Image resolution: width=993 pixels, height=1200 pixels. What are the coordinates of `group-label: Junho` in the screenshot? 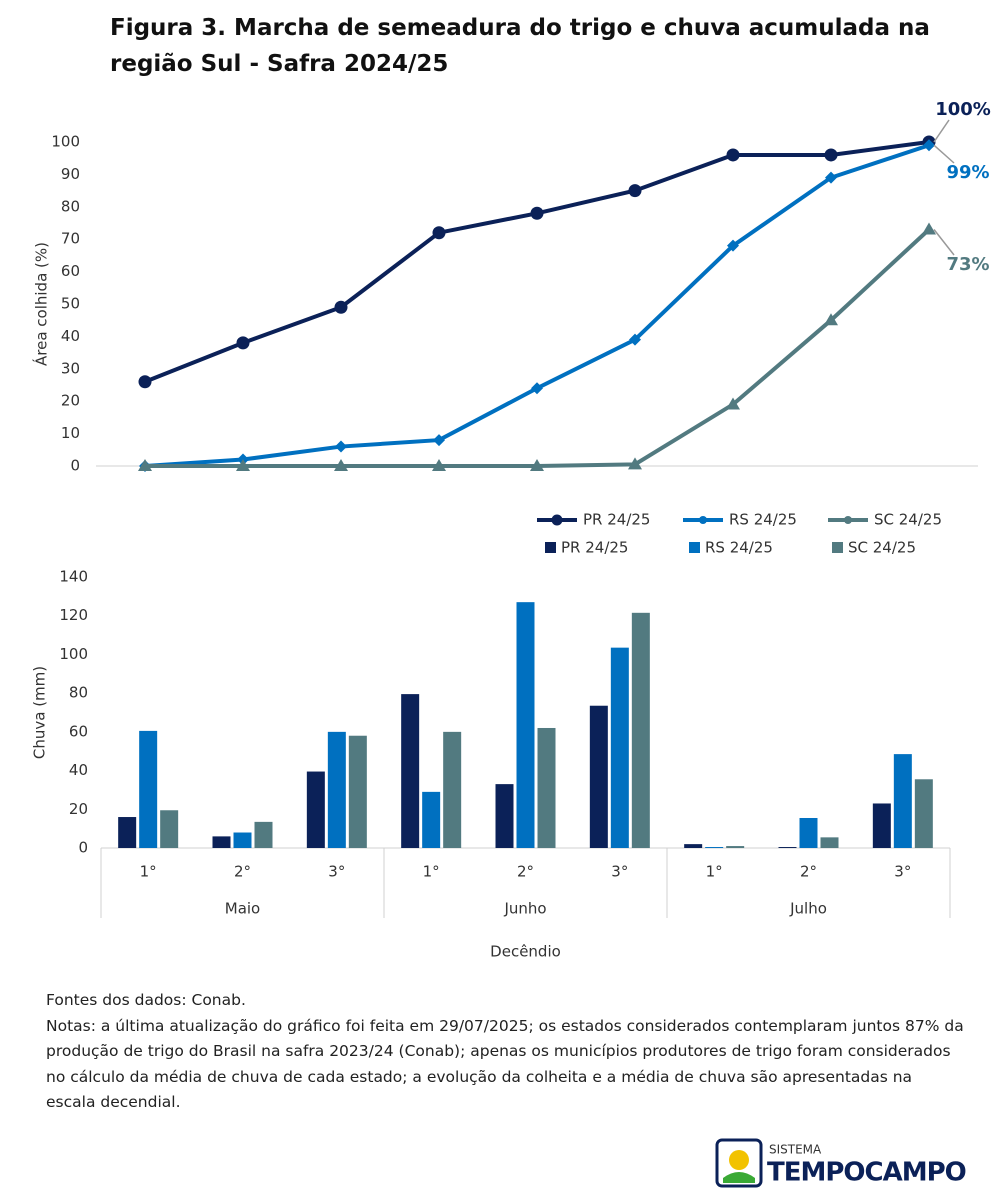 It's located at (524, 909).